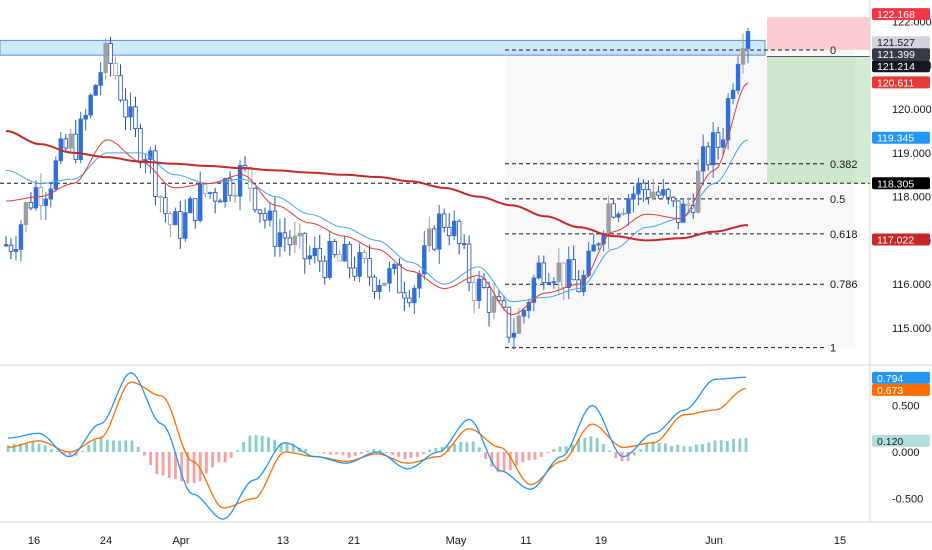 This screenshot has width=932, height=550. I want to click on price-tag-label: 121.399, so click(896, 55).